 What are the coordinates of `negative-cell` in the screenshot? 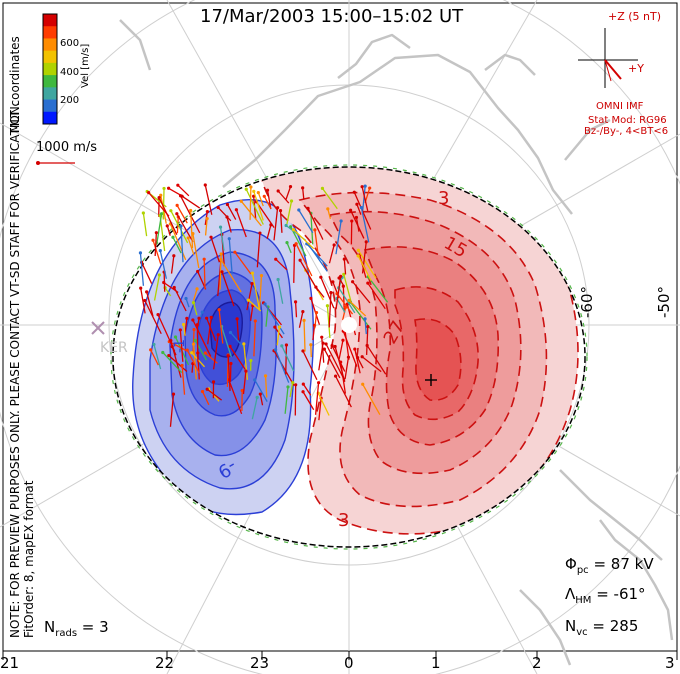 It's located at (223, 357).